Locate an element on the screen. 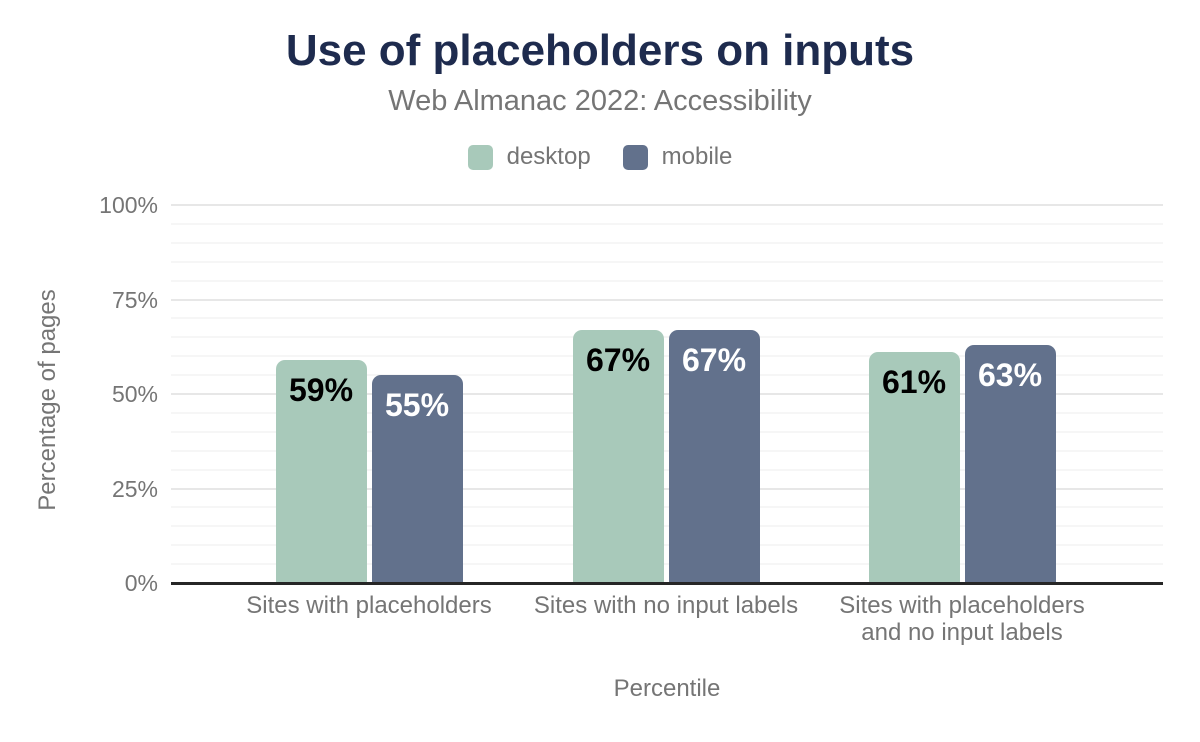 The image size is (1200, 742). x-category-label-sites-with-placeholders: Sites with placeholders is located at coordinates (369, 605).